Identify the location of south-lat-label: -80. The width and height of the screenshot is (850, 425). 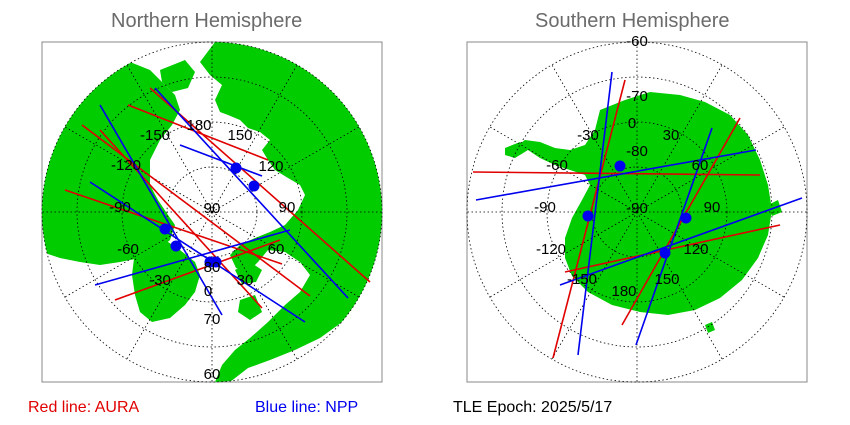
(637, 151).